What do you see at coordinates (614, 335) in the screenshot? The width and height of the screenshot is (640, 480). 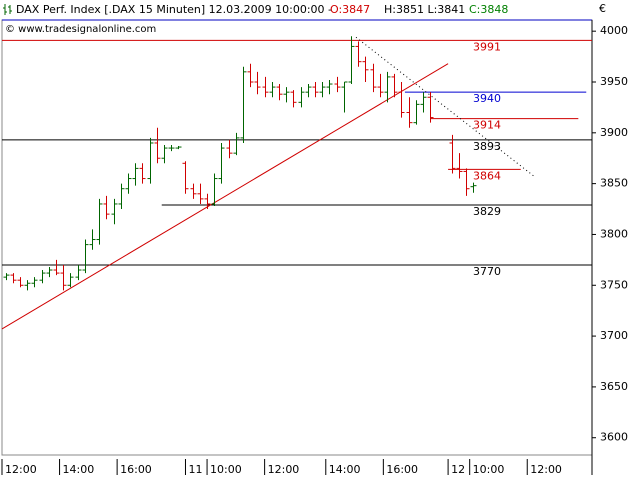 I see `y-tick-label: 3700` at bounding box center [614, 335].